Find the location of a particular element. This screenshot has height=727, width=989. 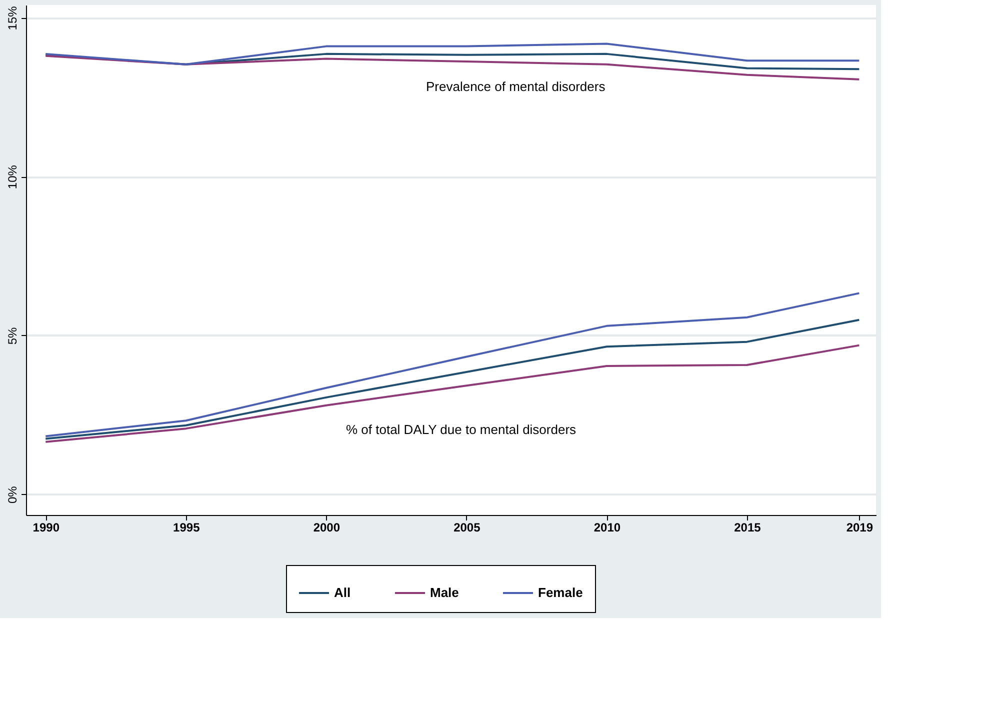

x-tick-label: 1995 is located at coordinates (186, 527).